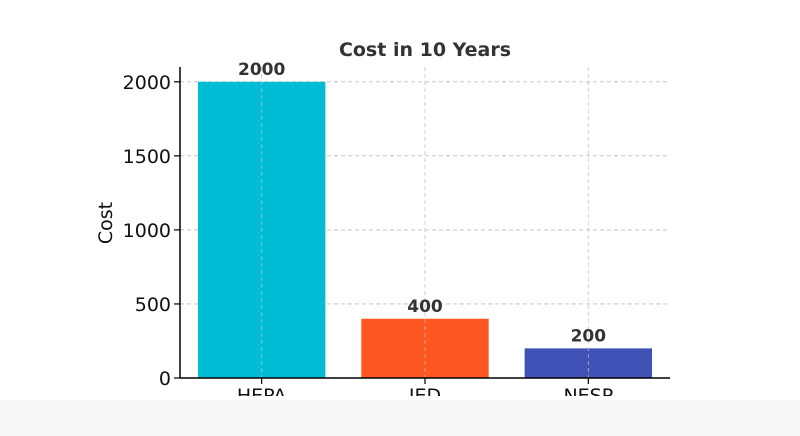 This screenshot has height=436, width=800. What do you see at coordinates (400, 418) in the screenshot?
I see `bottom-band` at bounding box center [400, 418].